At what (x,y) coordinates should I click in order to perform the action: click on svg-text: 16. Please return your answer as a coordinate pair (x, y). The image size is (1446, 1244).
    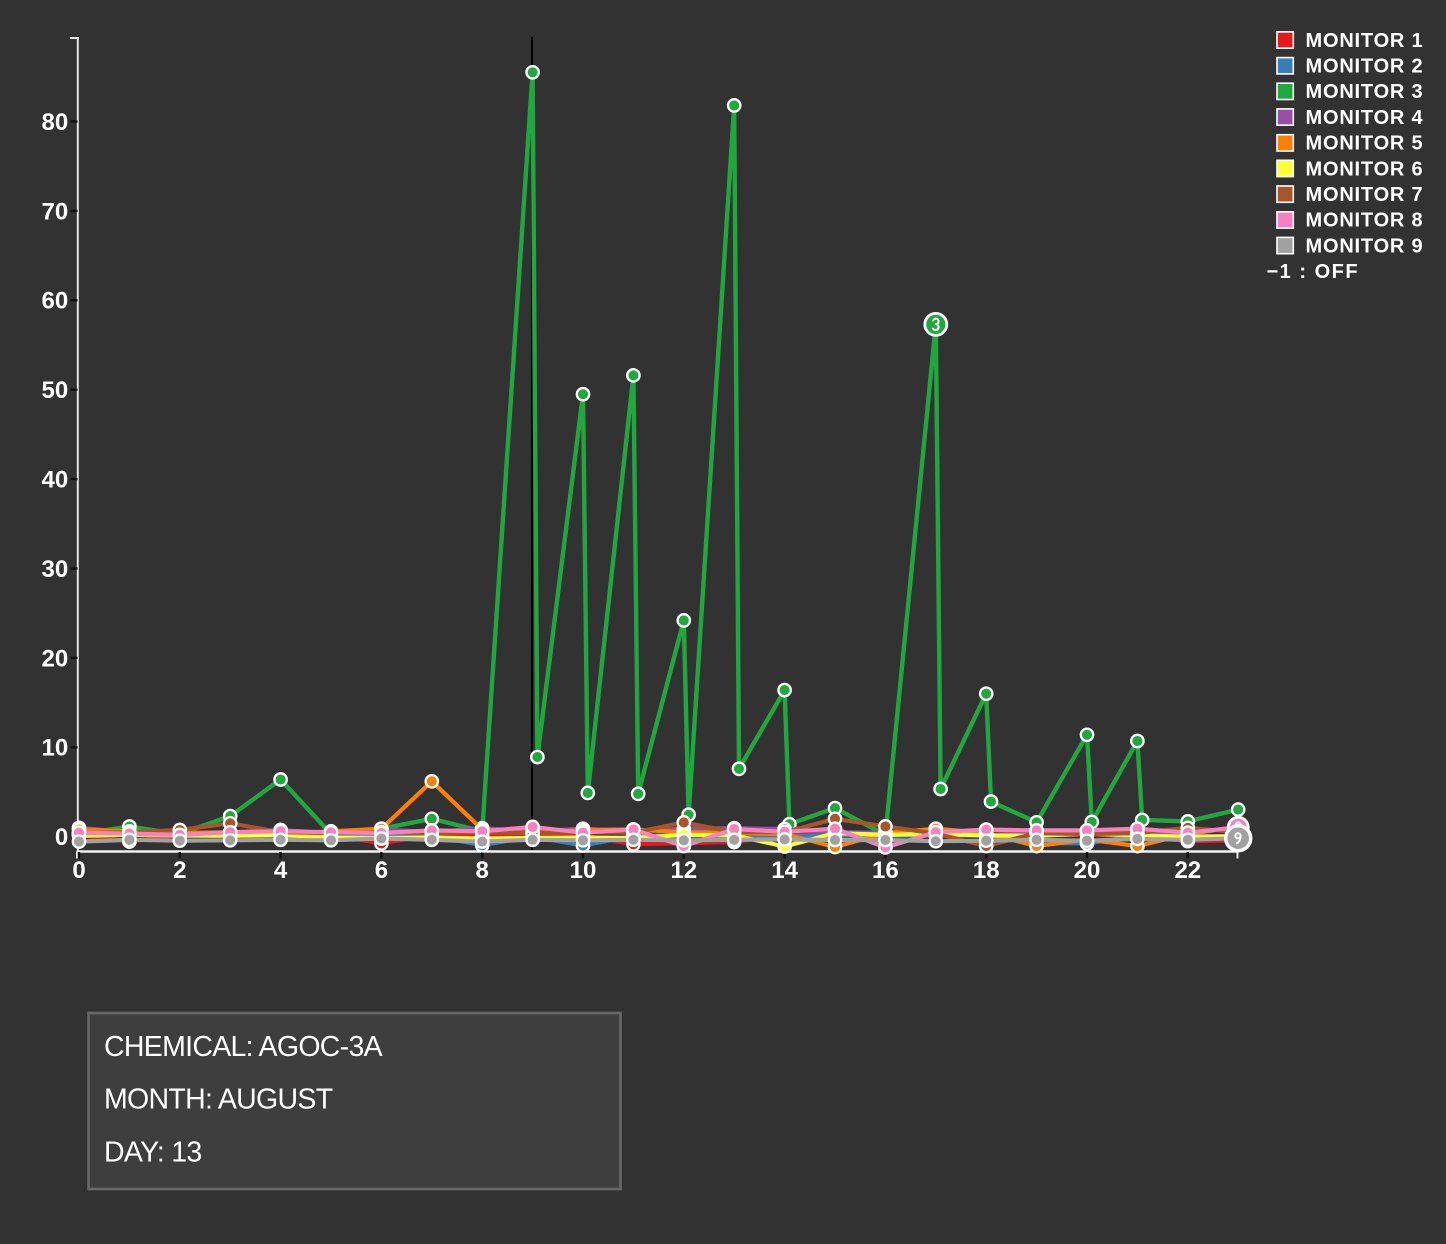
    Looking at the image, I should click on (885, 870).